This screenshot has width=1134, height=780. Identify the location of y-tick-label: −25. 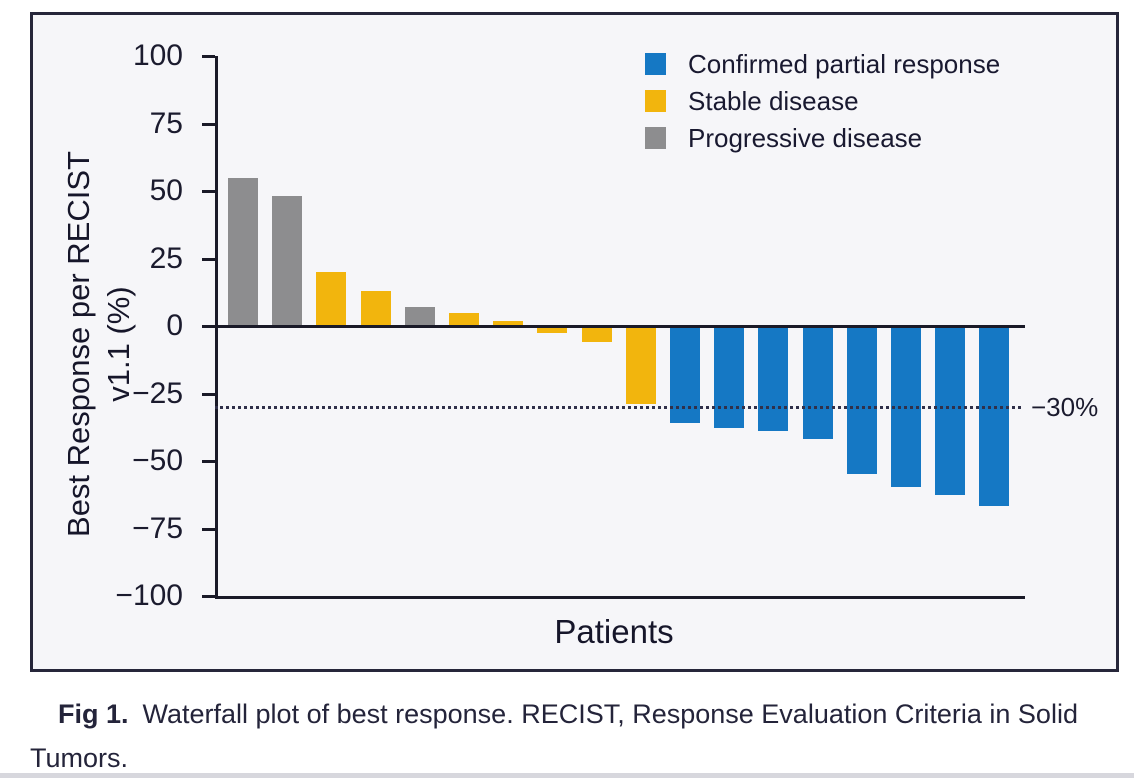
(157, 393).